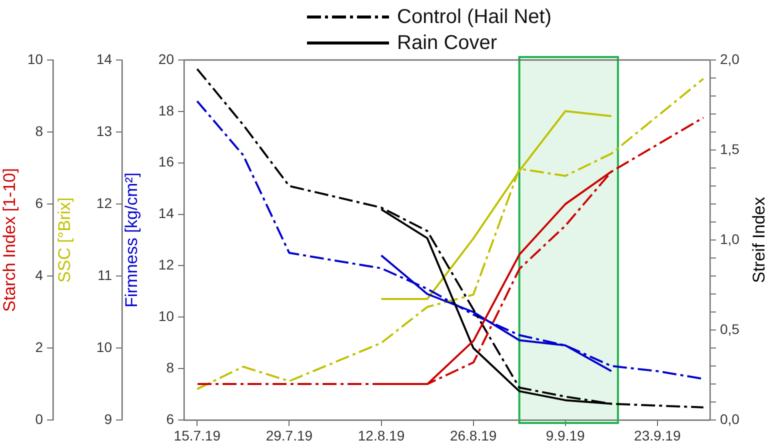  Describe the element at coordinates (104, 346) in the screenshot. I see `y3-tick-label: 10` at that location.